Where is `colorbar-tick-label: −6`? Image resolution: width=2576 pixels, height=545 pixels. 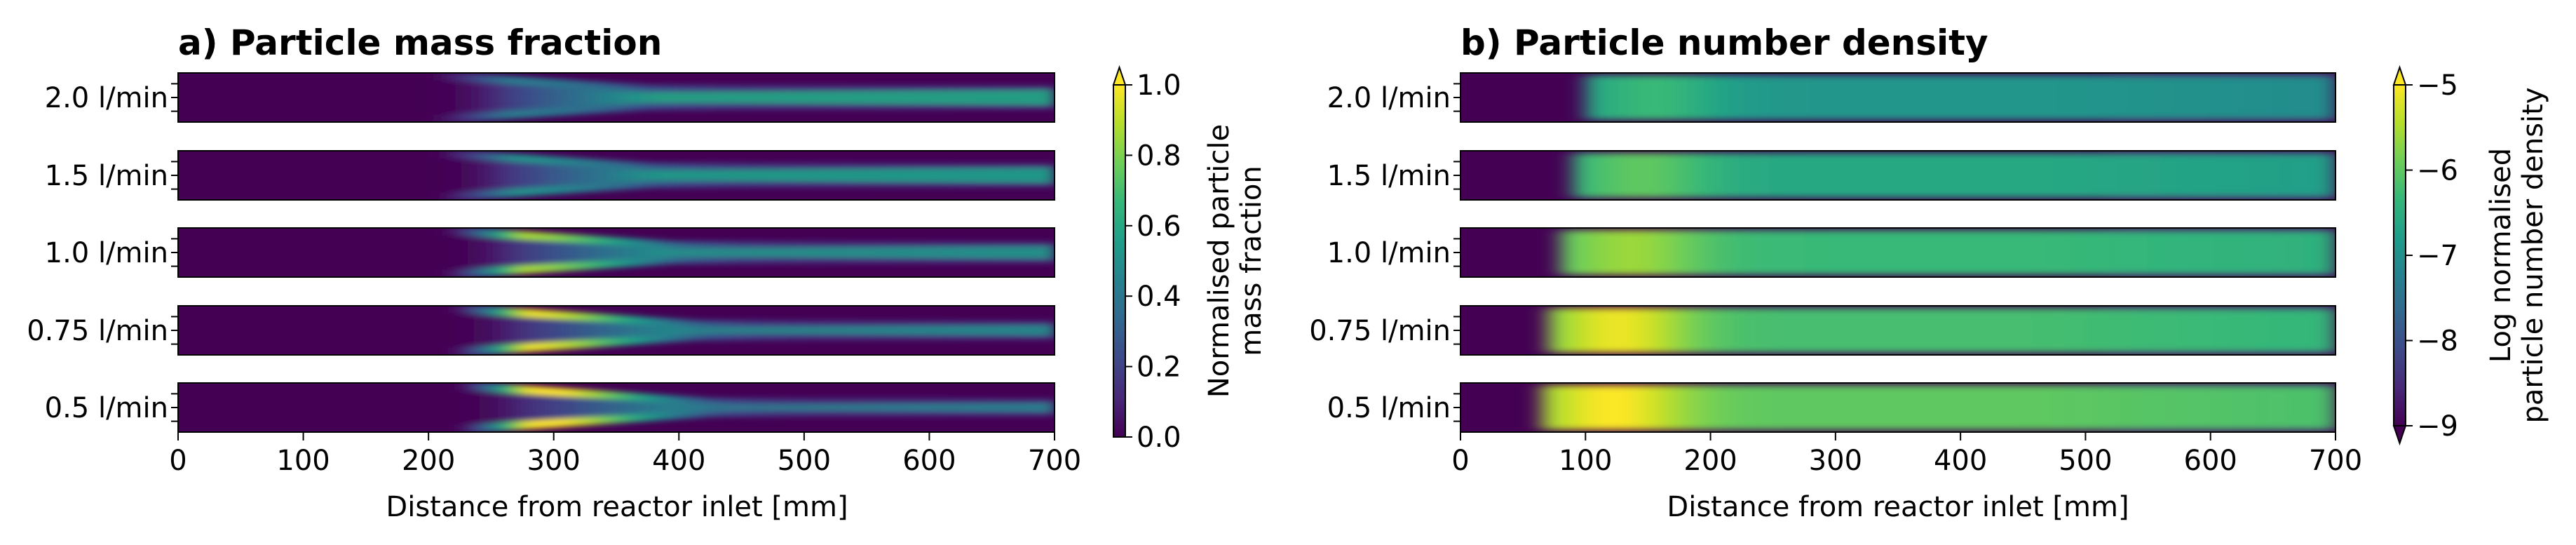
colorbar-tick-label: −6 is located at coordinates (2437, 171).